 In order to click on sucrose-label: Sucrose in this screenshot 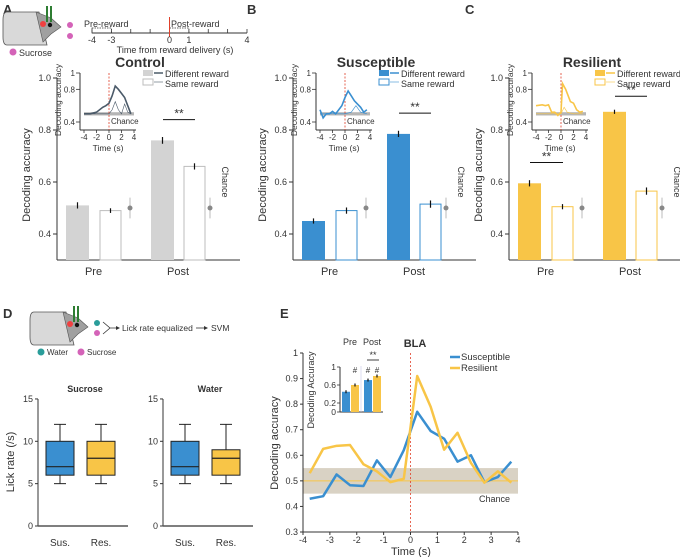, I will do `click(35, 53)`.